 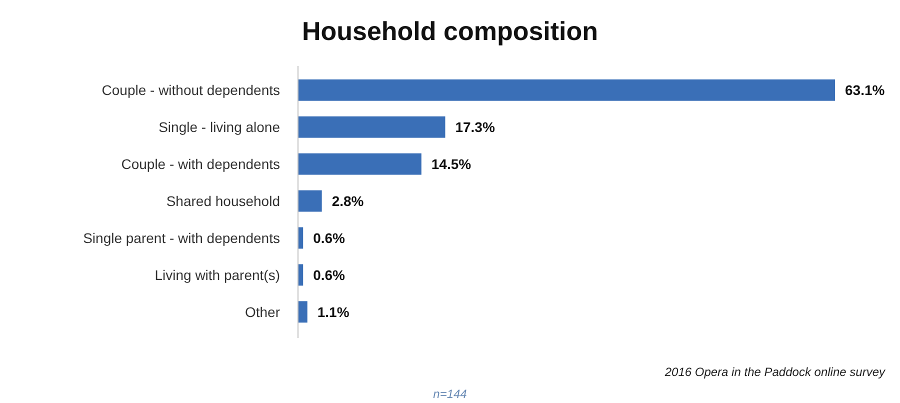 What do you see at coordinates (475, 126) in the screenshot?
I see `data-label: 17.3%` at bounding box center [475, 126].